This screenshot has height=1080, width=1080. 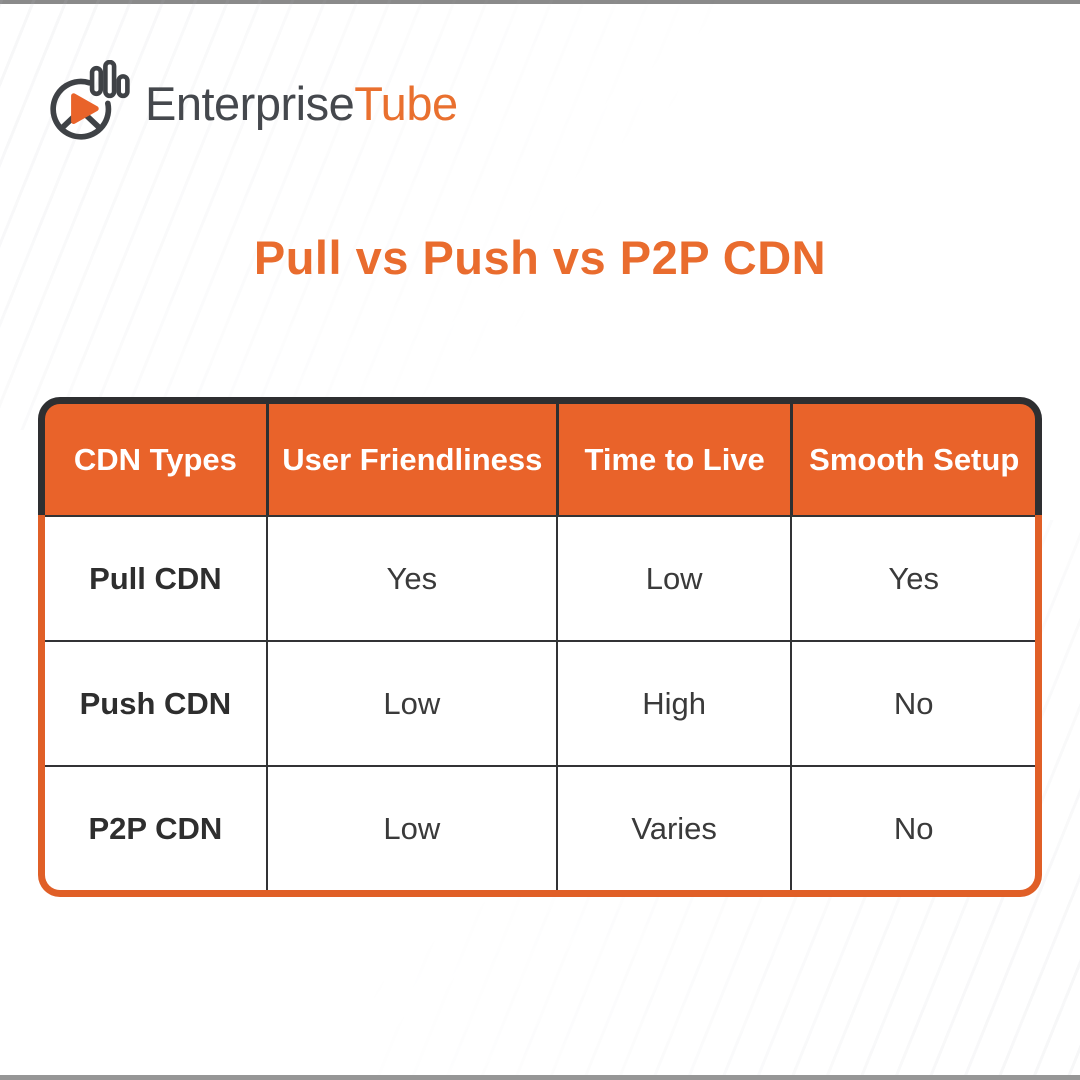 I want to click on cell-pull-smooth-setup: Yes, so click(x=912, y=578).